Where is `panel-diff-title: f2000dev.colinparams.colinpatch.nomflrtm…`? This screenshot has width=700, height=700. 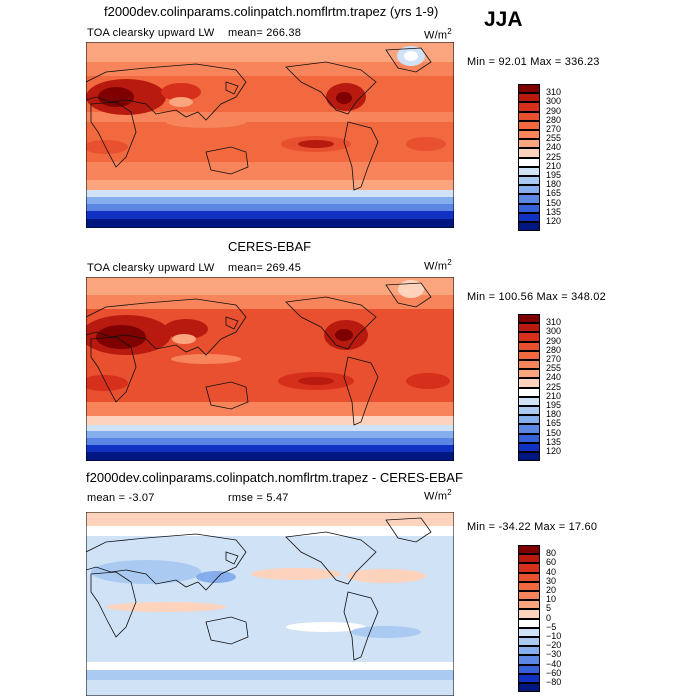 panel-diff-title: f2000dev.colinparams.colinpatch.nomflrtm… is located at coordinates (274, 477).